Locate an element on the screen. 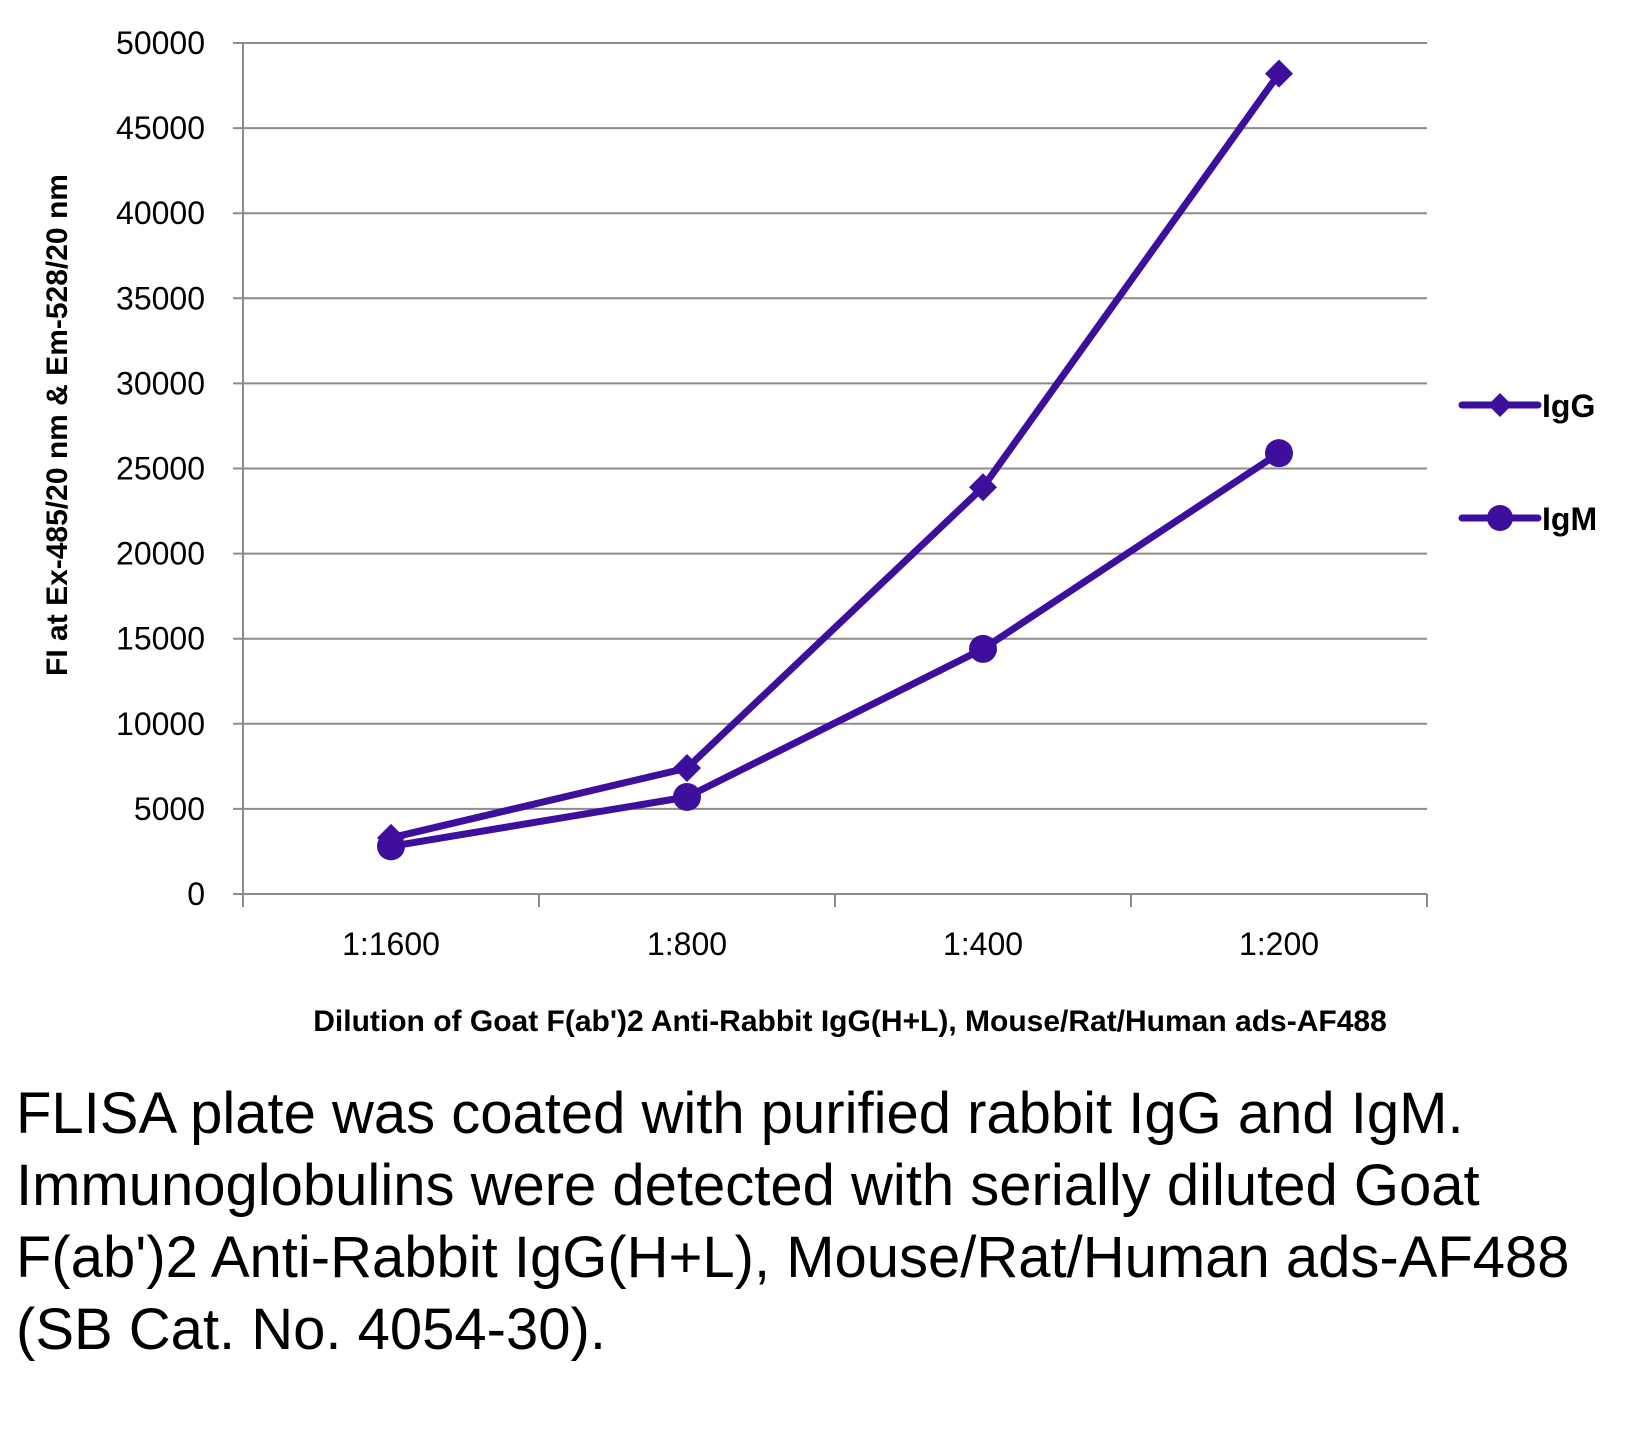  y-tick-label: 0 is located at coordinates (196, 894).